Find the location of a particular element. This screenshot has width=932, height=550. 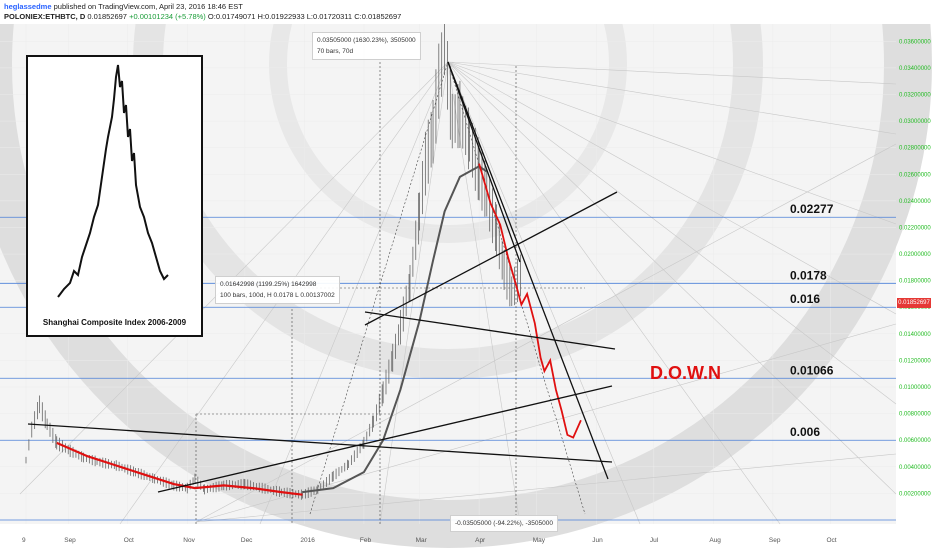

measure-info-bottom: -0.03505000 (-94.22%), -3505000 is located at coordinates (504, 523).